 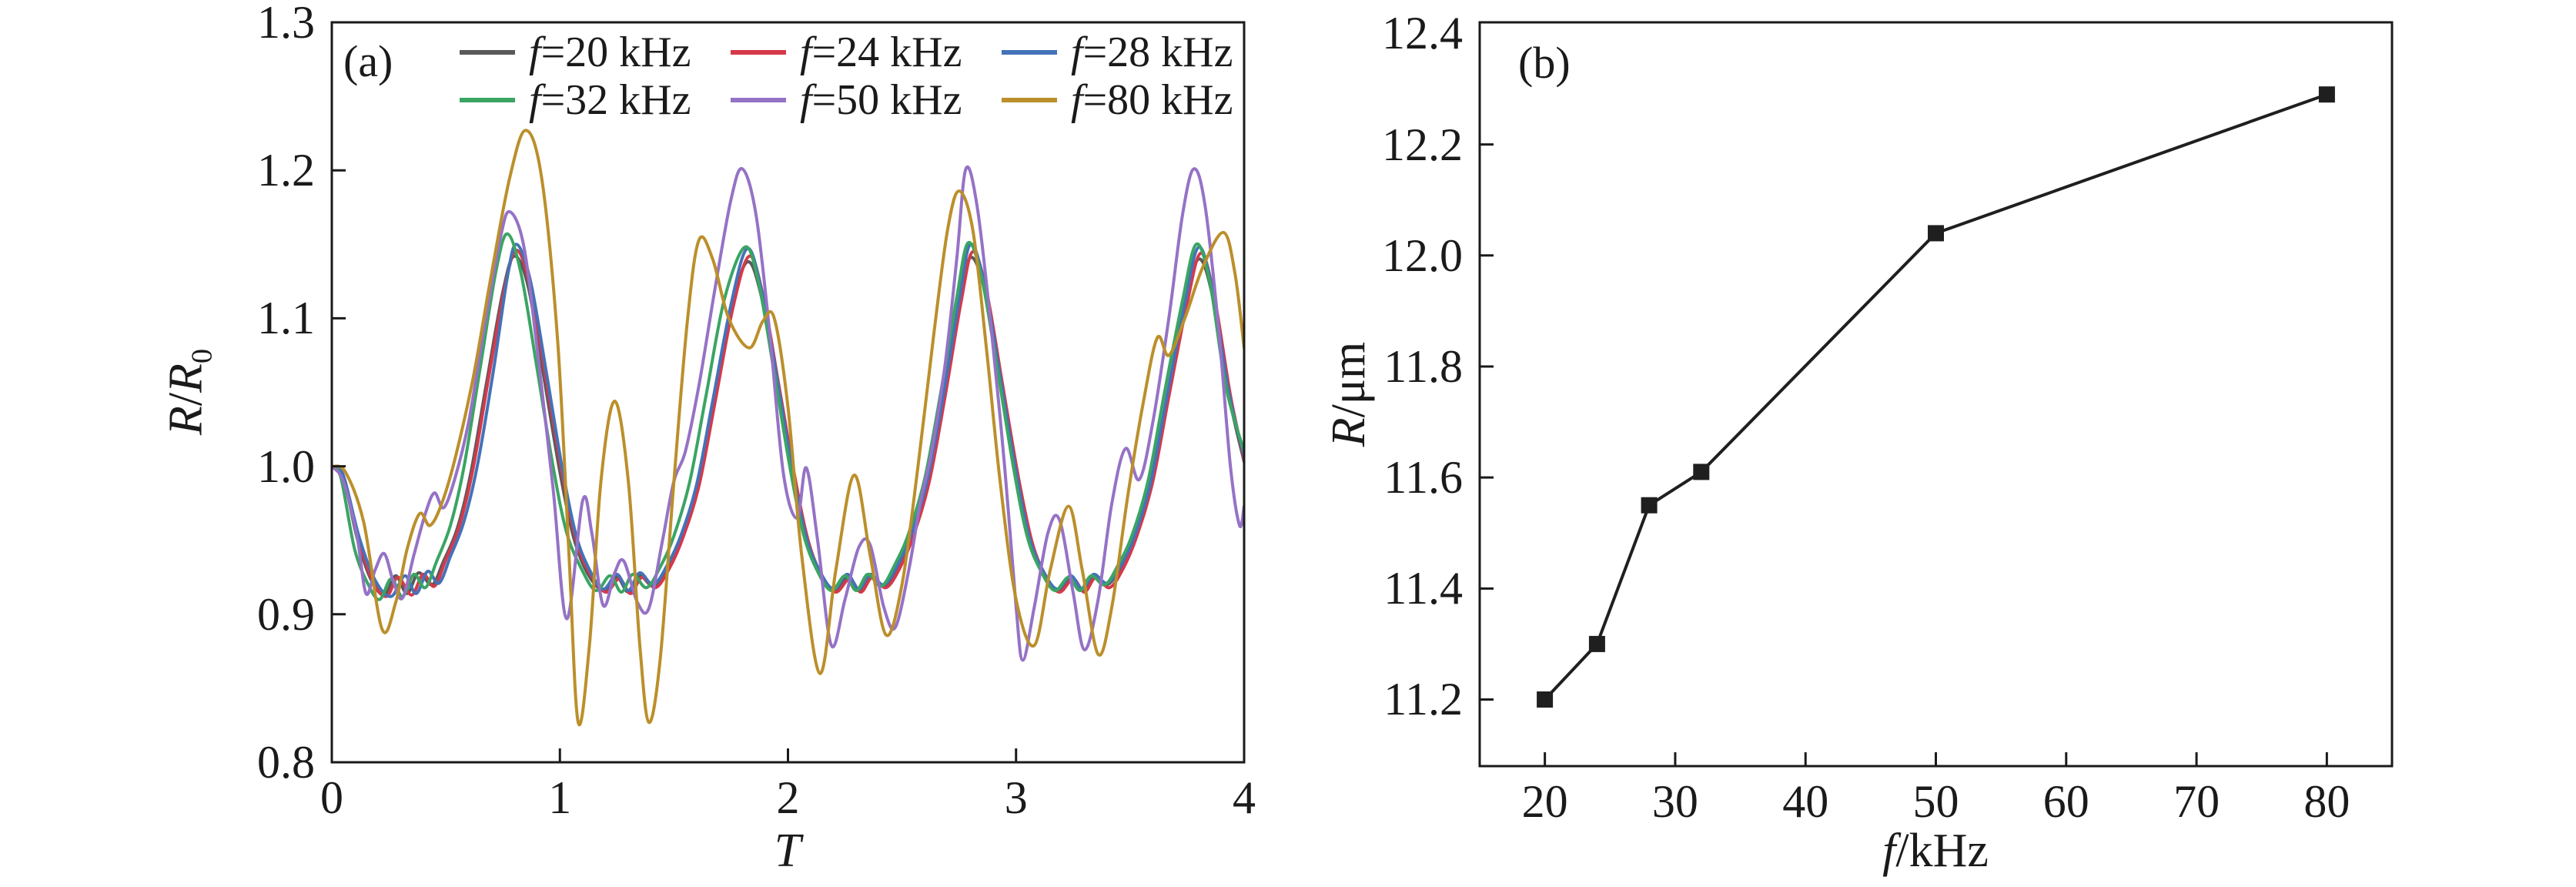 What do you see at coordinates (1152, 100) in the screenshot?
I see `legend-label-f80: f=80 kHz` at bounding box center [1152, 100].